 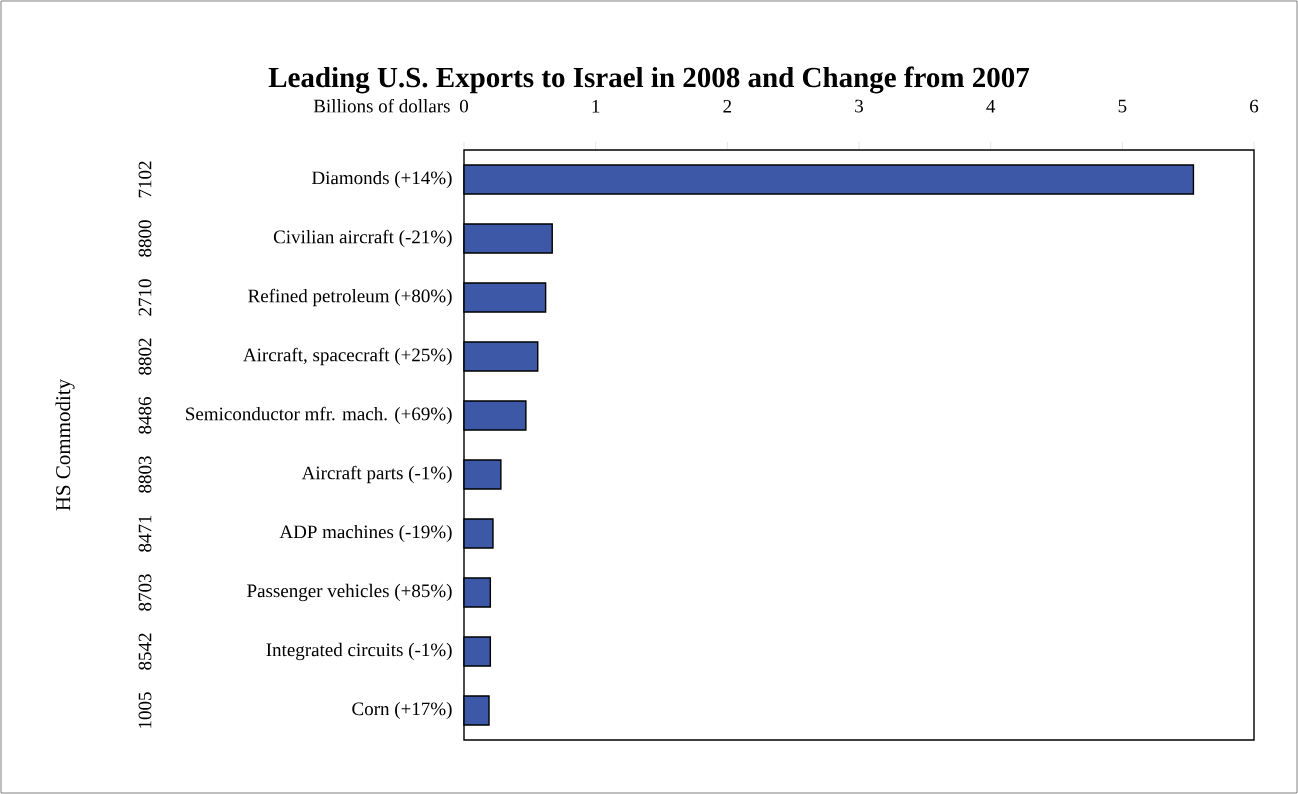 I want to click on x-tick-label: 2, so click(x=727, y=106).